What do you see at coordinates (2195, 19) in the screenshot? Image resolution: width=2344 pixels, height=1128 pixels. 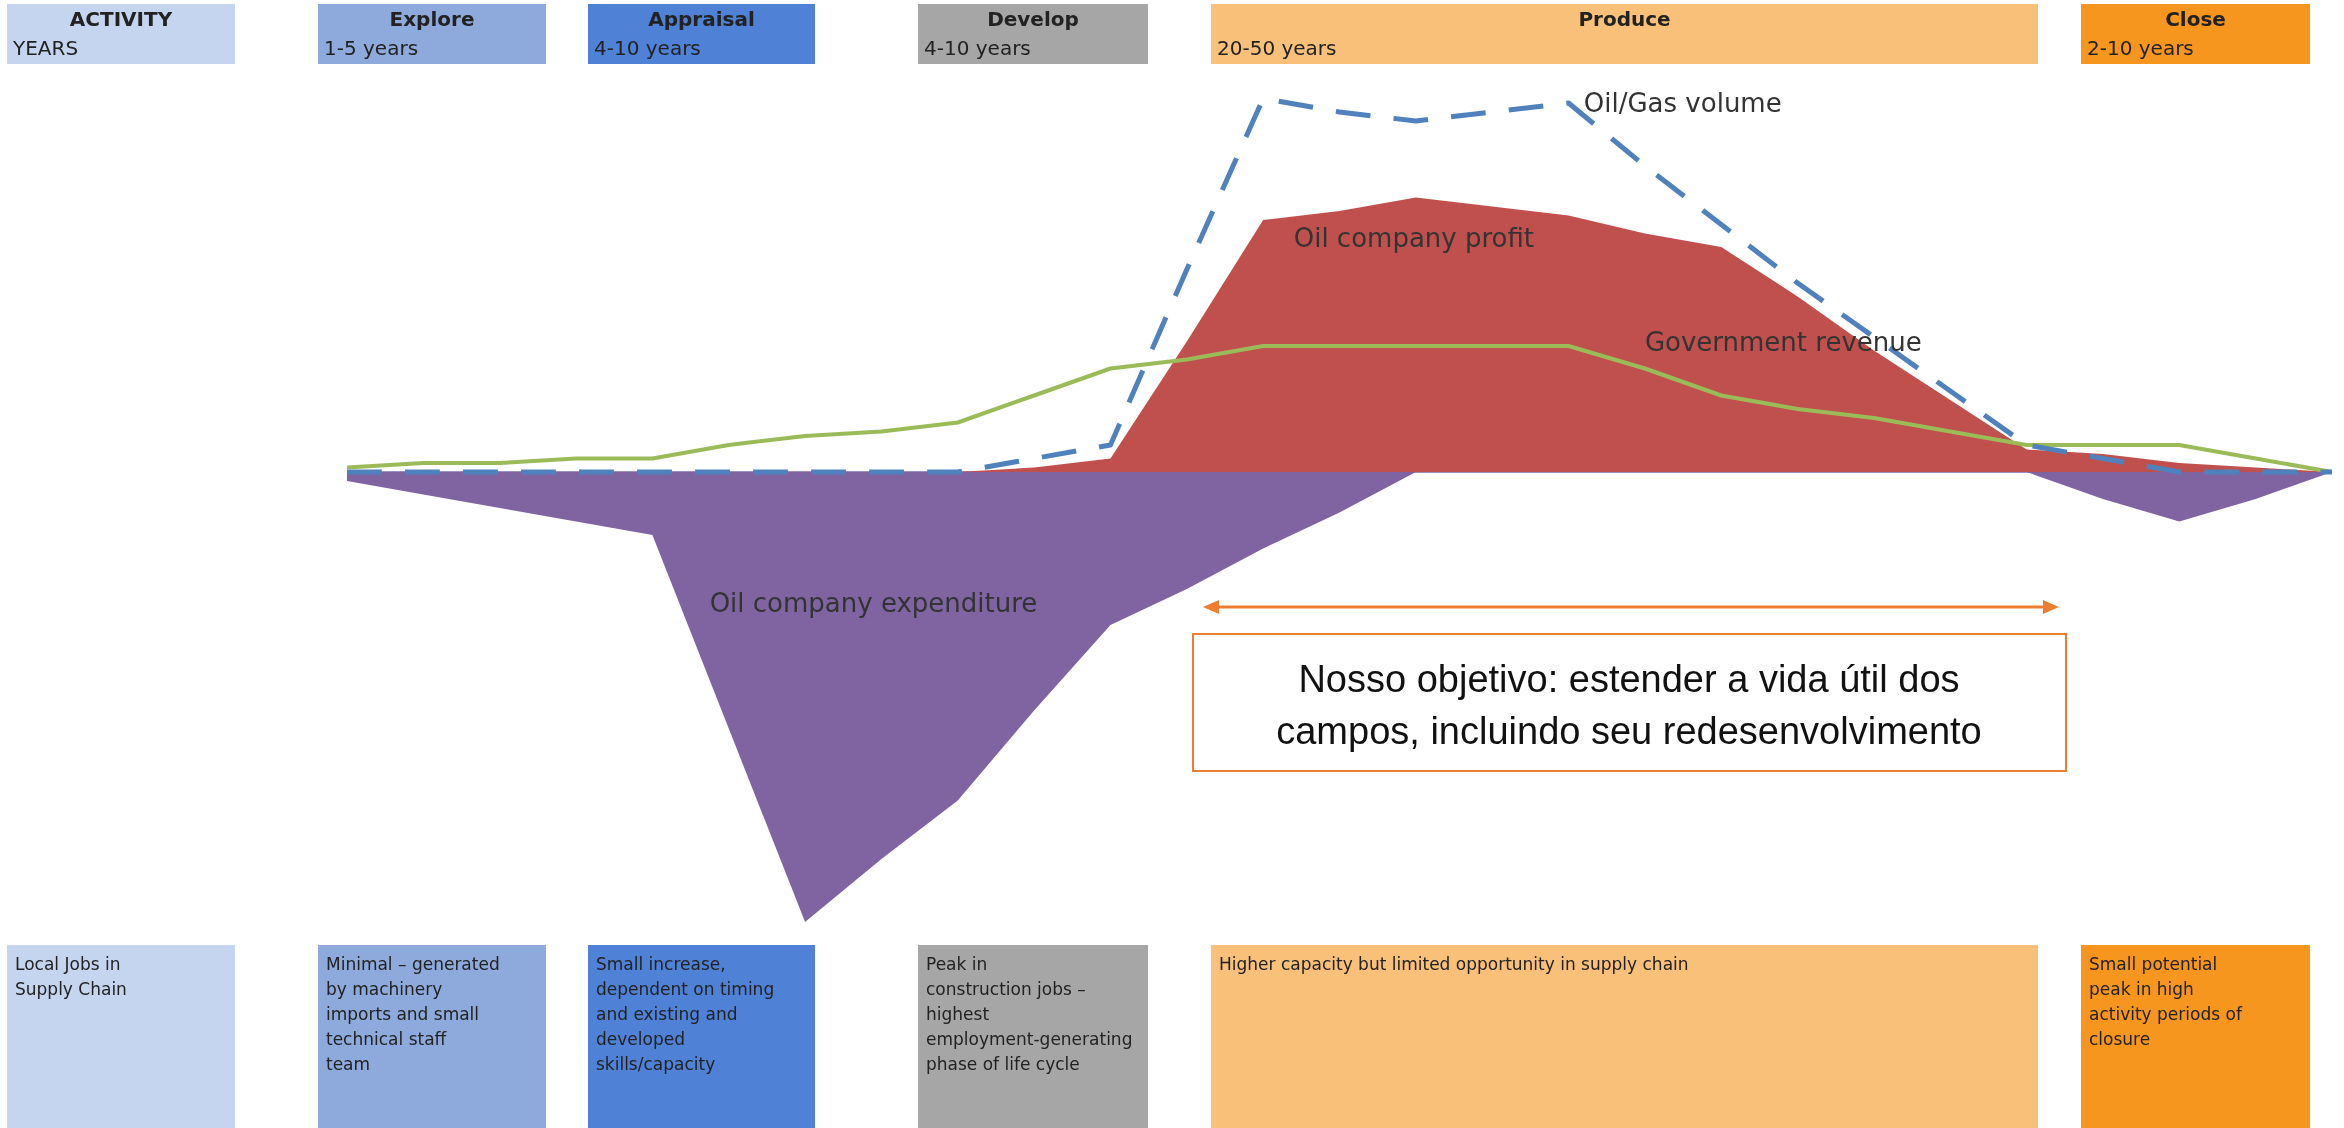 I see `text: Close` at bounding box center [2195, 19].